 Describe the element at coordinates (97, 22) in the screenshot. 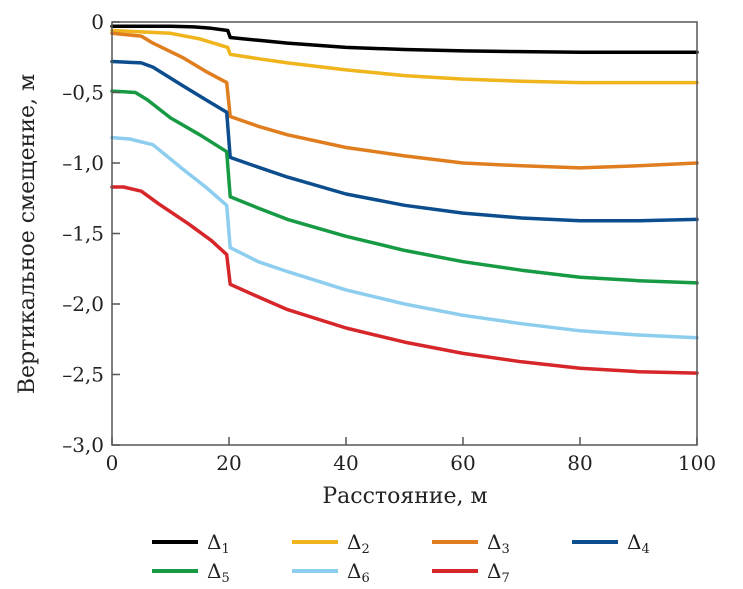

I see `y-tick-label: 0` at that location.